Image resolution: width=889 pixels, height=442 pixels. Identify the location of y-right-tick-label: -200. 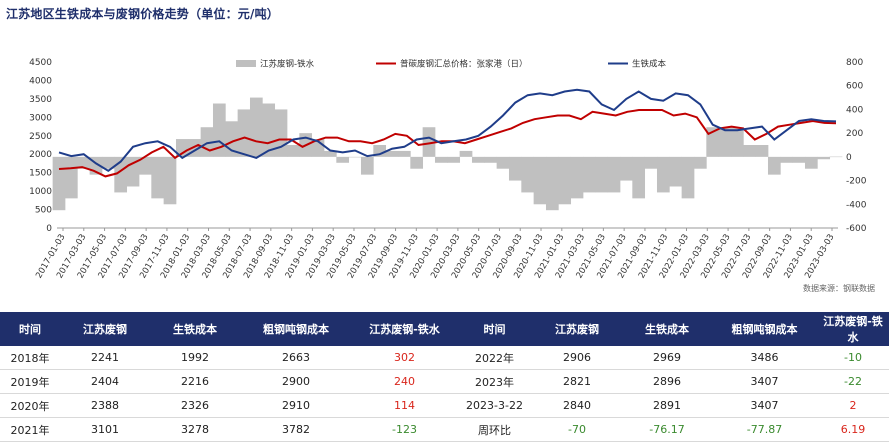
(856, 182).